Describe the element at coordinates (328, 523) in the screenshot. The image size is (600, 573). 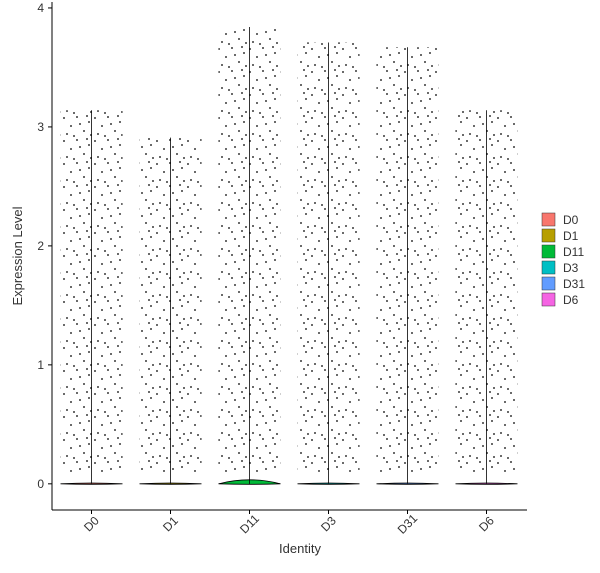
I see `x-tick-label: D3` at that location.